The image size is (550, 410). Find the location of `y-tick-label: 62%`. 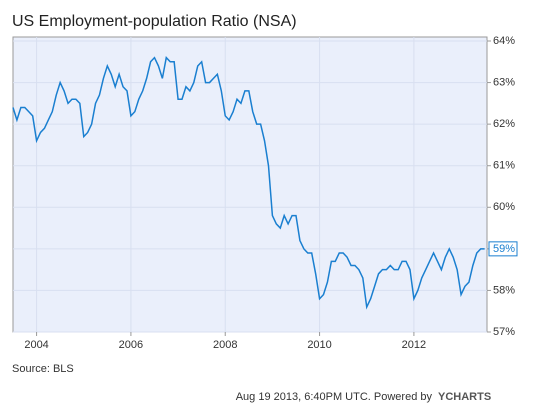

y-tick-label: 62% is located at coordinates (504, 124).